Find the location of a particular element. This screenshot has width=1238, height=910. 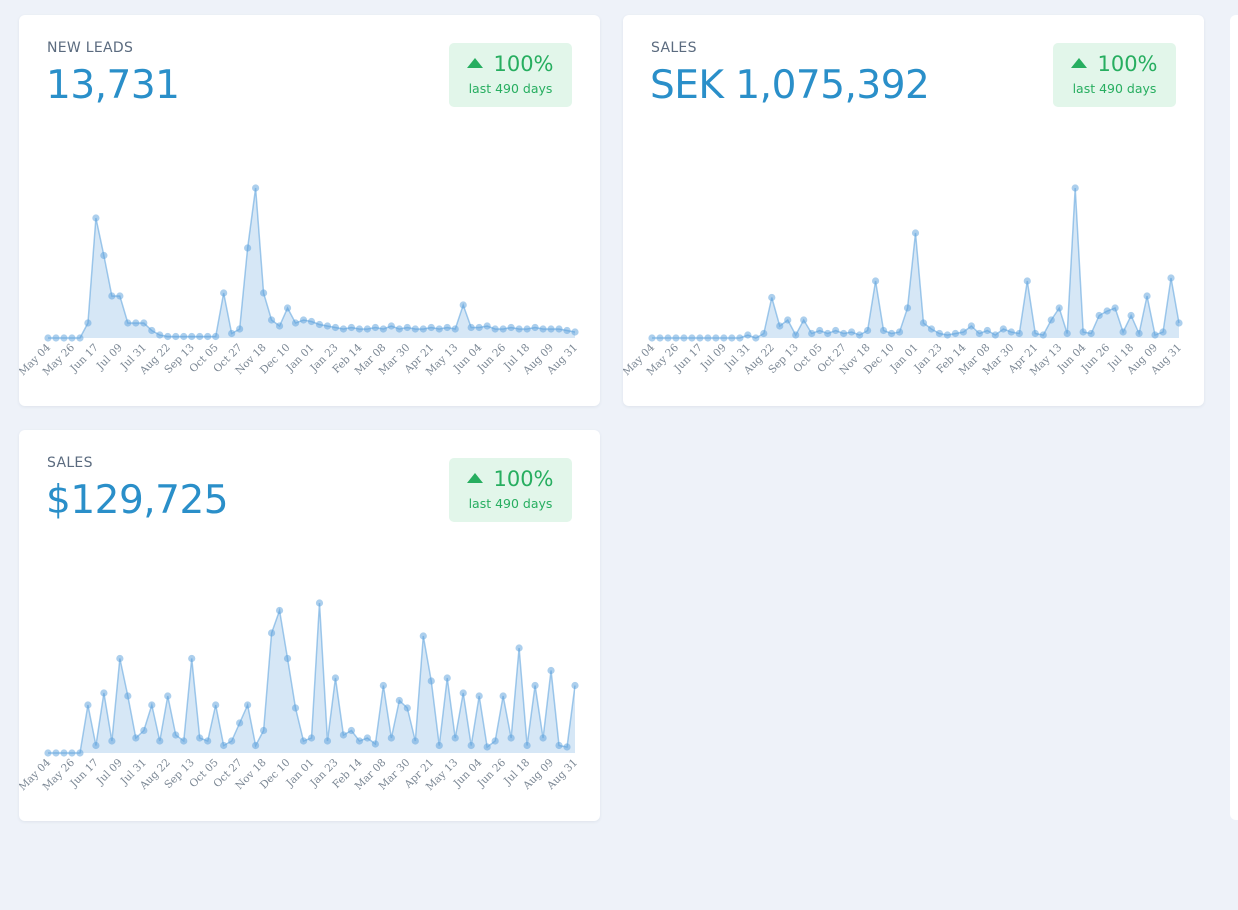

card-title: SALES is located at coordinates (70, 463).